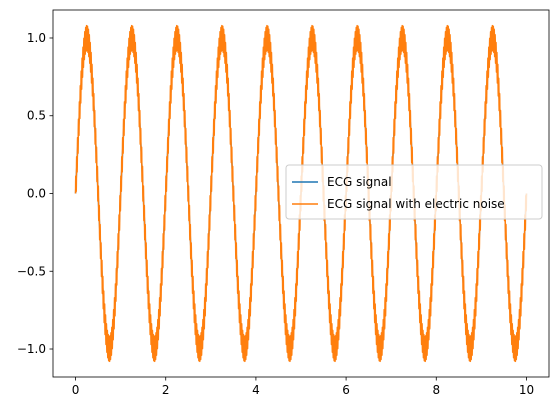  I want to click on legend-label-ecg-signal: ECG signal, so click(359, 182).